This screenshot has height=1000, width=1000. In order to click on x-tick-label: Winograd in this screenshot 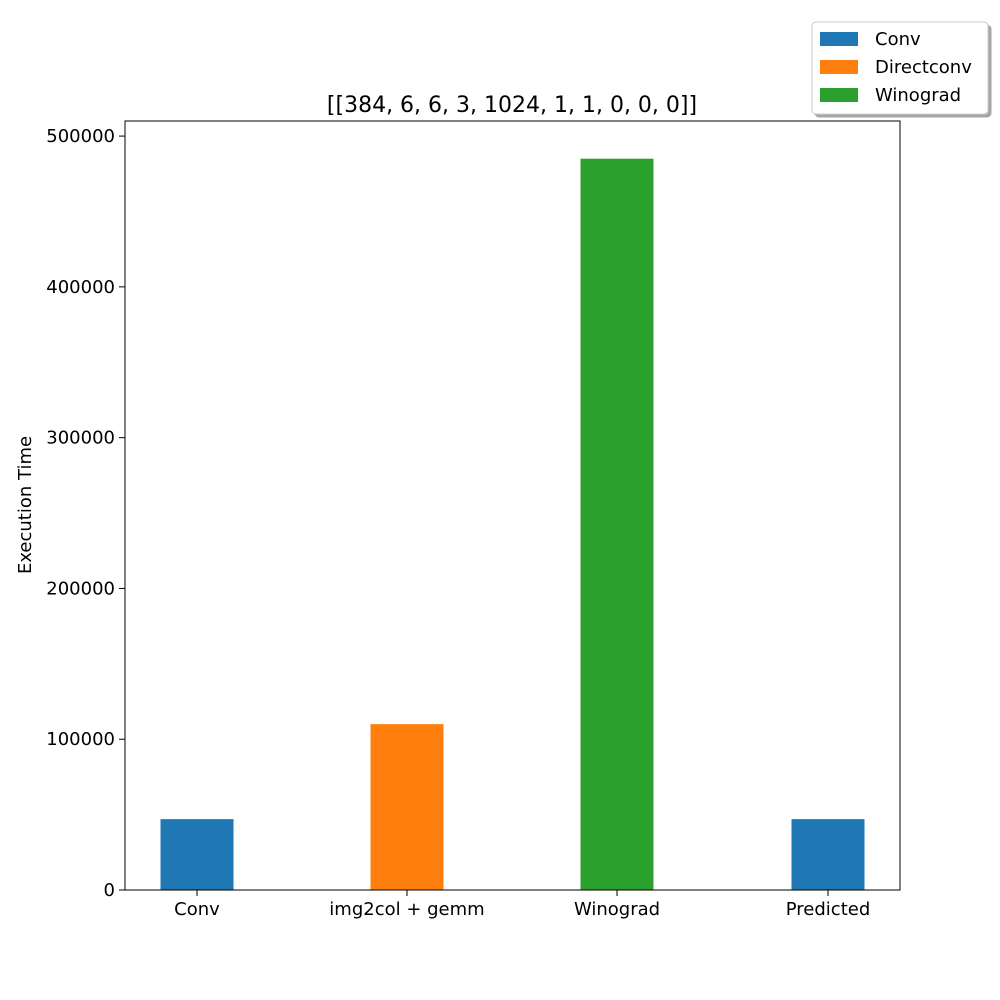, I will do `click(617, 909)`.